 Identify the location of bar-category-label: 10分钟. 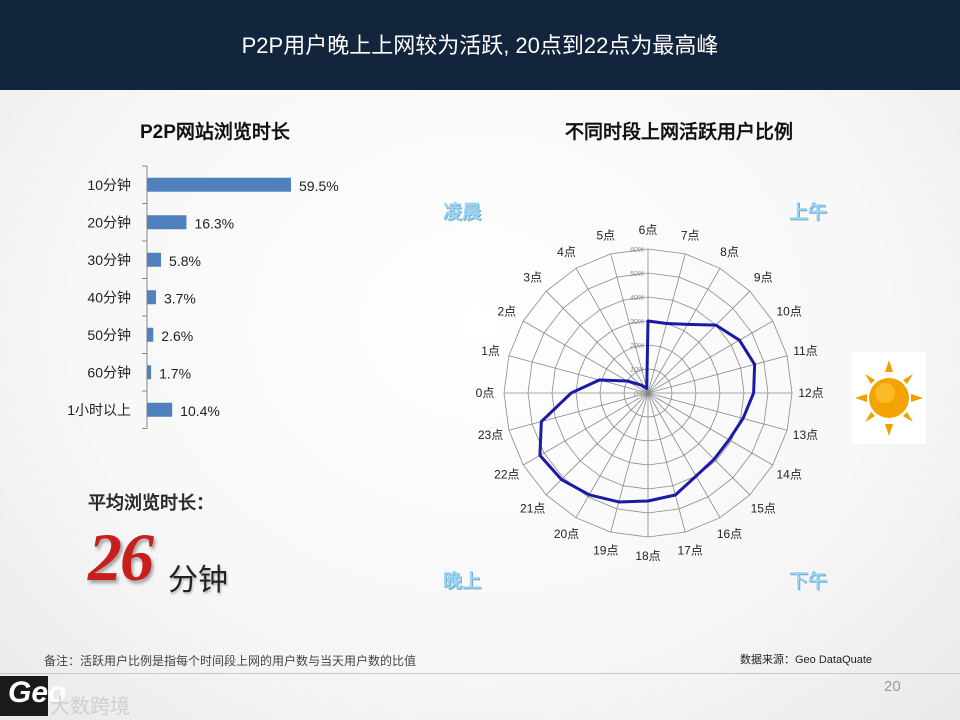
(109, 185).